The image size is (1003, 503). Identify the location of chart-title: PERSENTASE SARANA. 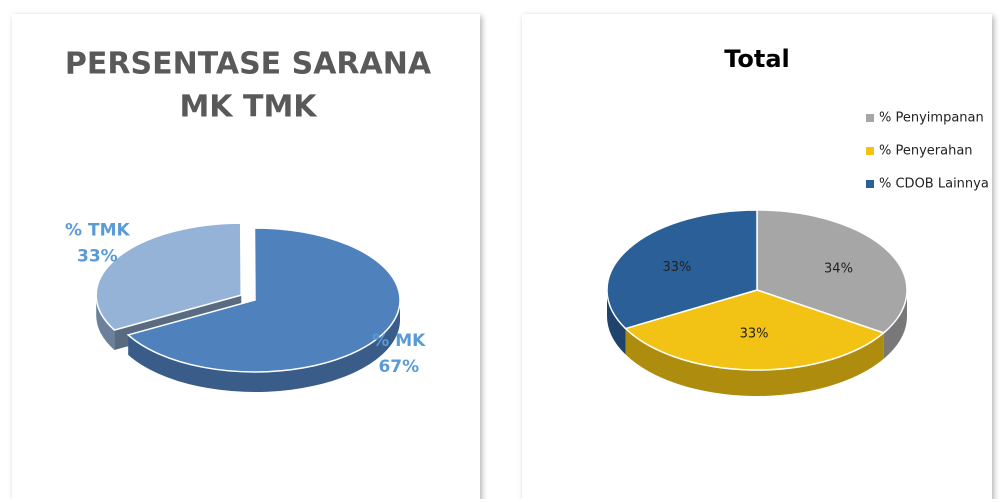
(248, 64).